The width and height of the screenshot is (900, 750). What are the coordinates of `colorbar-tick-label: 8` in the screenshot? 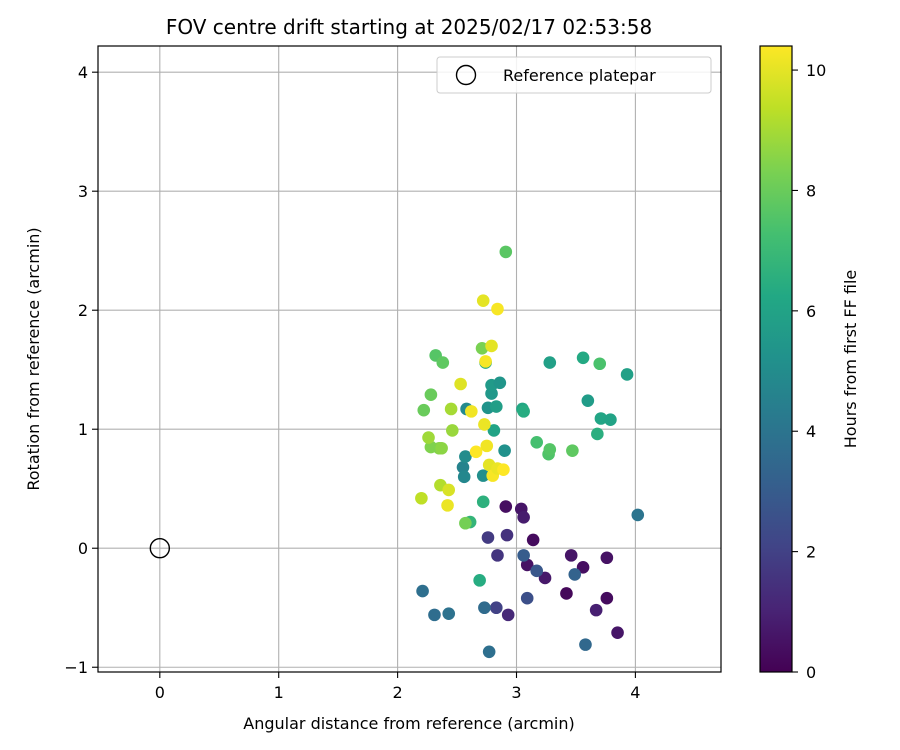 It's located at (811, 190).